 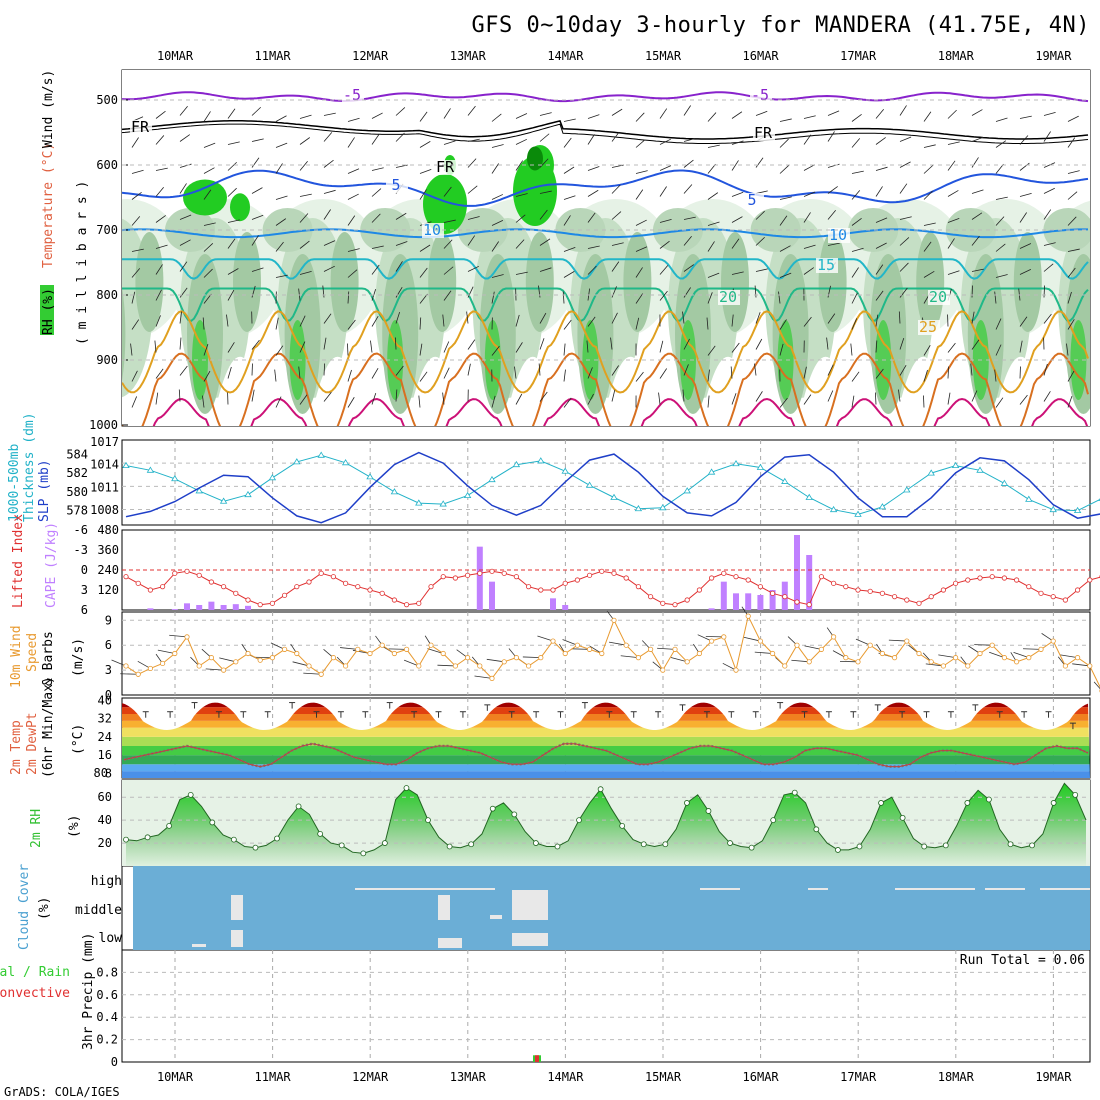 What do you see at coordinates (370, 56) in the screenshot?
I see `date-label-top: 12MAR` at bounding box center [370, 56].